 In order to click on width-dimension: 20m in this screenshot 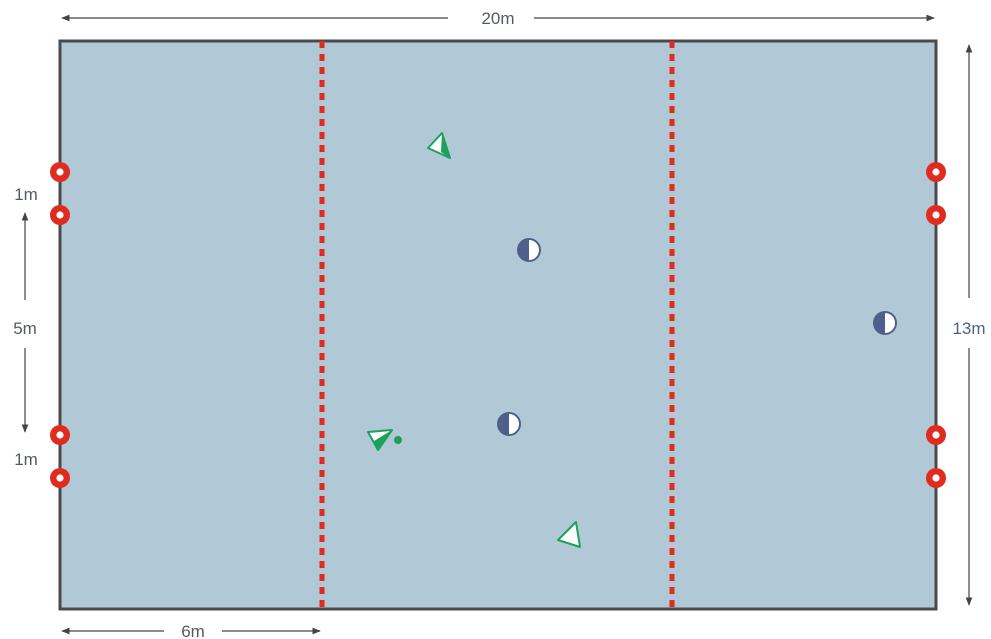, I will do `click(498, 18)`.